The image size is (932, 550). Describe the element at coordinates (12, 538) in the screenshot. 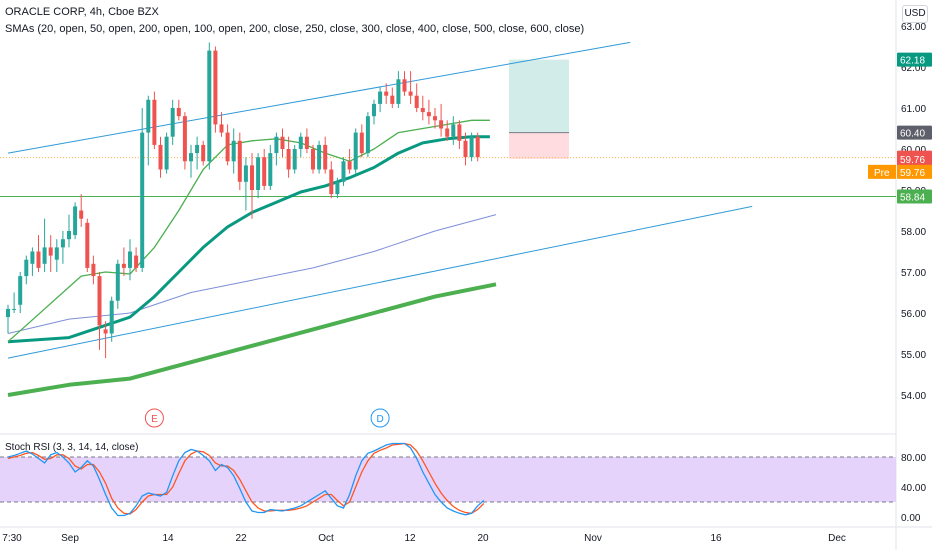

I see `time-tick-label: 7:30` at that location.